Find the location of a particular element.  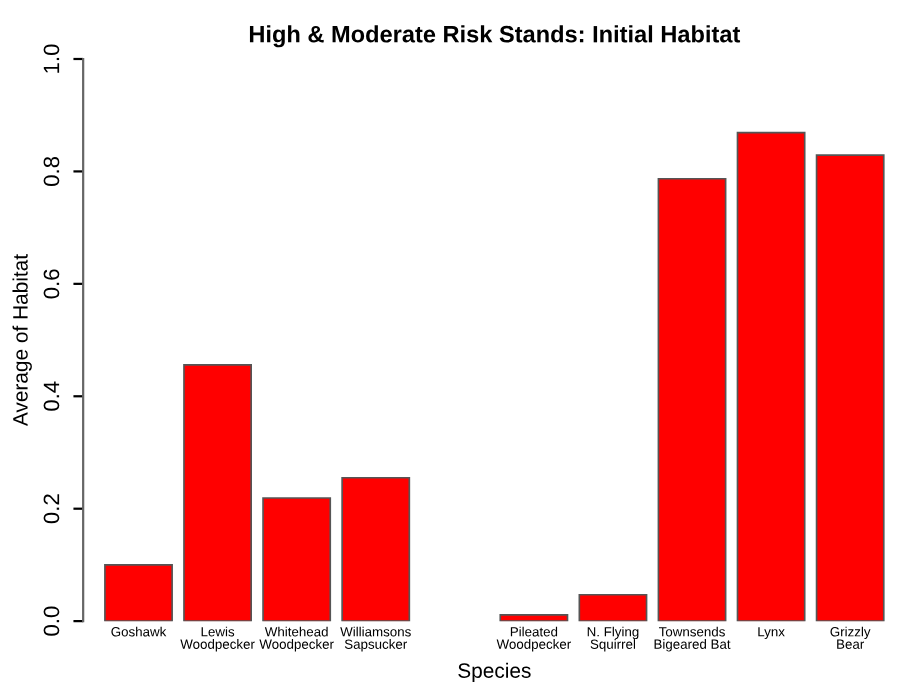

y-axis-title: Average of Habitat is located at coordinates (22, 340).